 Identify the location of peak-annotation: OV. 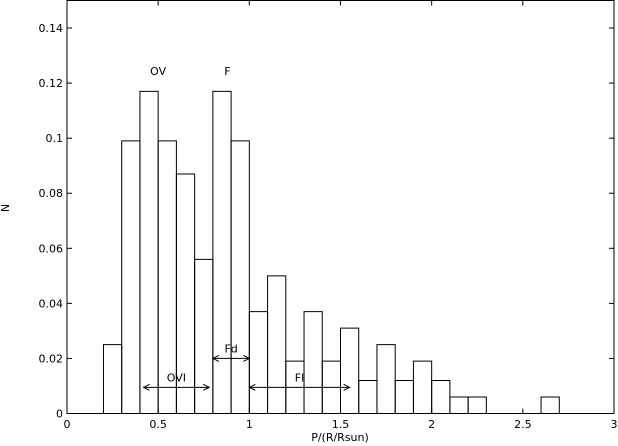
(158, 71).